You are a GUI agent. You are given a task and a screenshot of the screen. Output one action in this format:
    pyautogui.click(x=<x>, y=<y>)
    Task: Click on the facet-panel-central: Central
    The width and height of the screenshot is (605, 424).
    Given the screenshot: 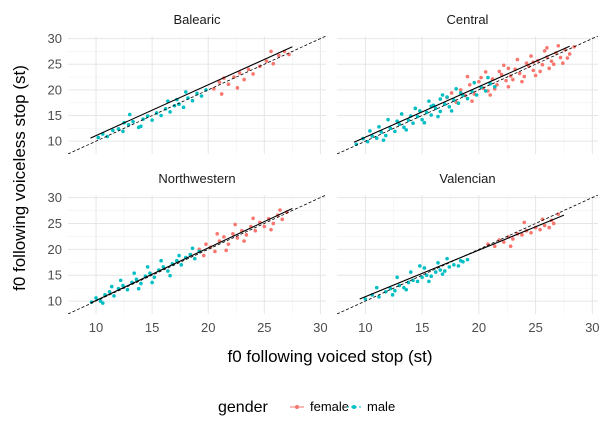 What is the action you would take?
    pyautogui.click(x=467, y=83)
    